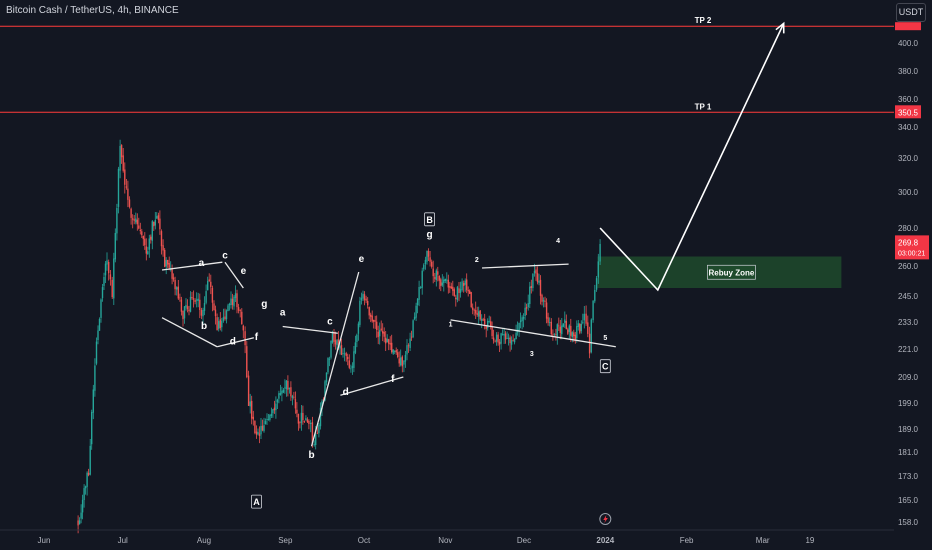 The image size is (932, 550). What do you see at coordinates (451, 325) in the screenshot?
I see `wave-label: 1` at bounding box center [451, 325].